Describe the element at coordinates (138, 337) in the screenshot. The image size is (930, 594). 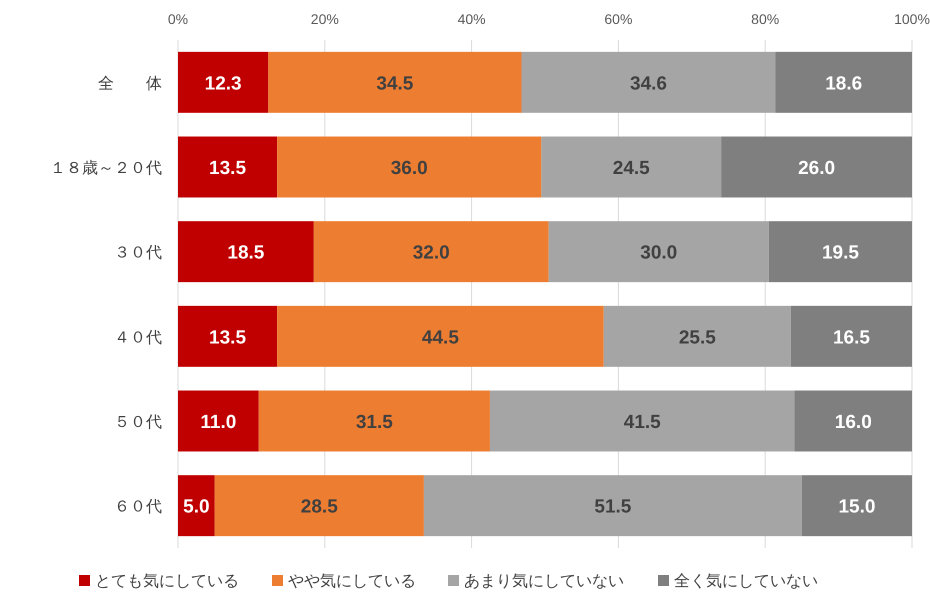
I see `y-tick-label: ４０代` at that location.